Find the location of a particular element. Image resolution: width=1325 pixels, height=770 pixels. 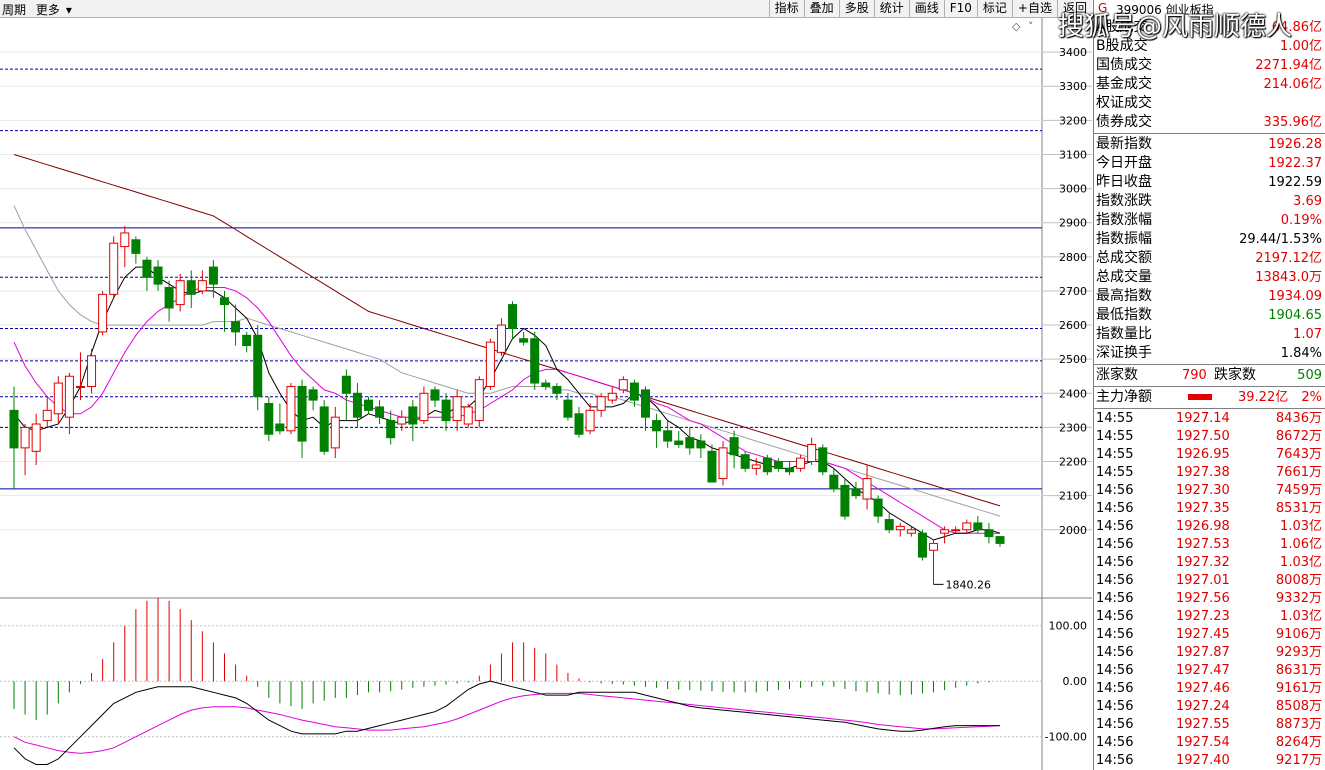

period-menu: 周期 is located at coordinates (14, 10).